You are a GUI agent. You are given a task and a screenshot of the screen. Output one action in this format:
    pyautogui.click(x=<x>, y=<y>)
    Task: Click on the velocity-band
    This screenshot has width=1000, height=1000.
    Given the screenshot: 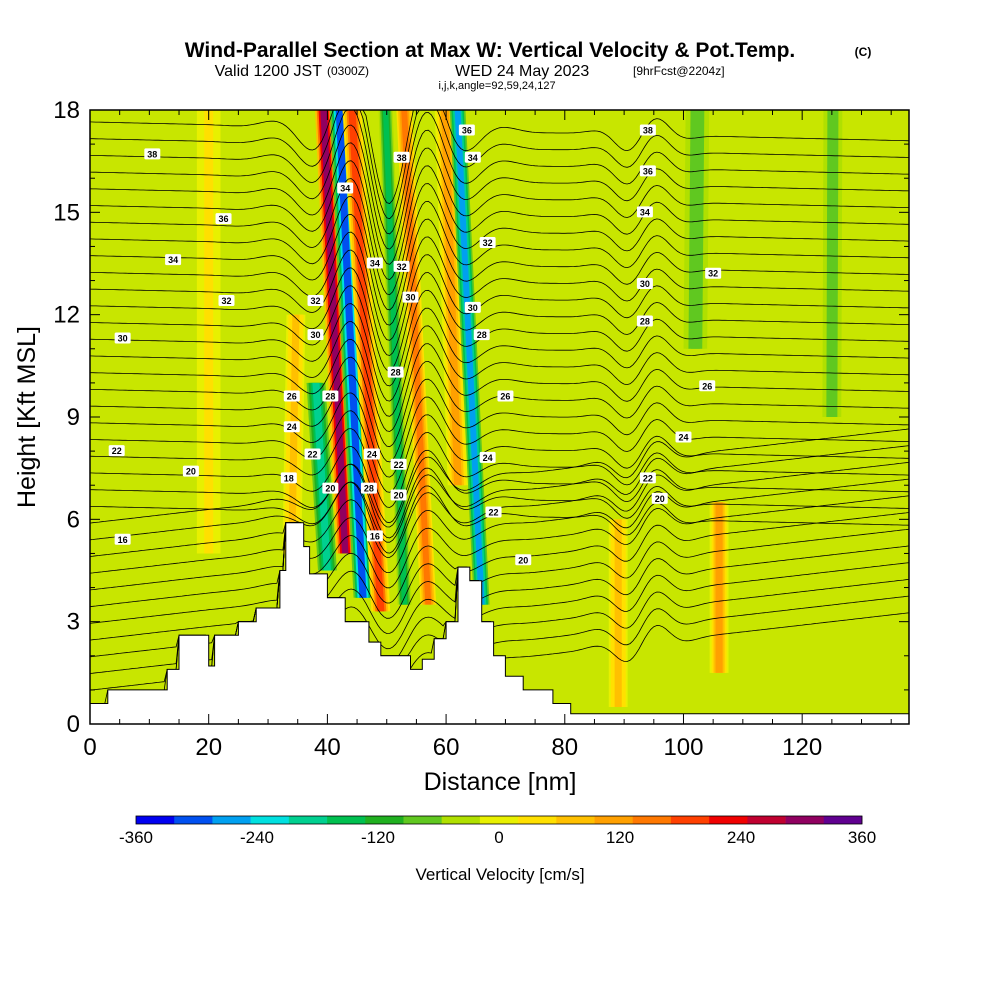 What is the action you would take?
    pyautogui.click(x=696, y=229)
    